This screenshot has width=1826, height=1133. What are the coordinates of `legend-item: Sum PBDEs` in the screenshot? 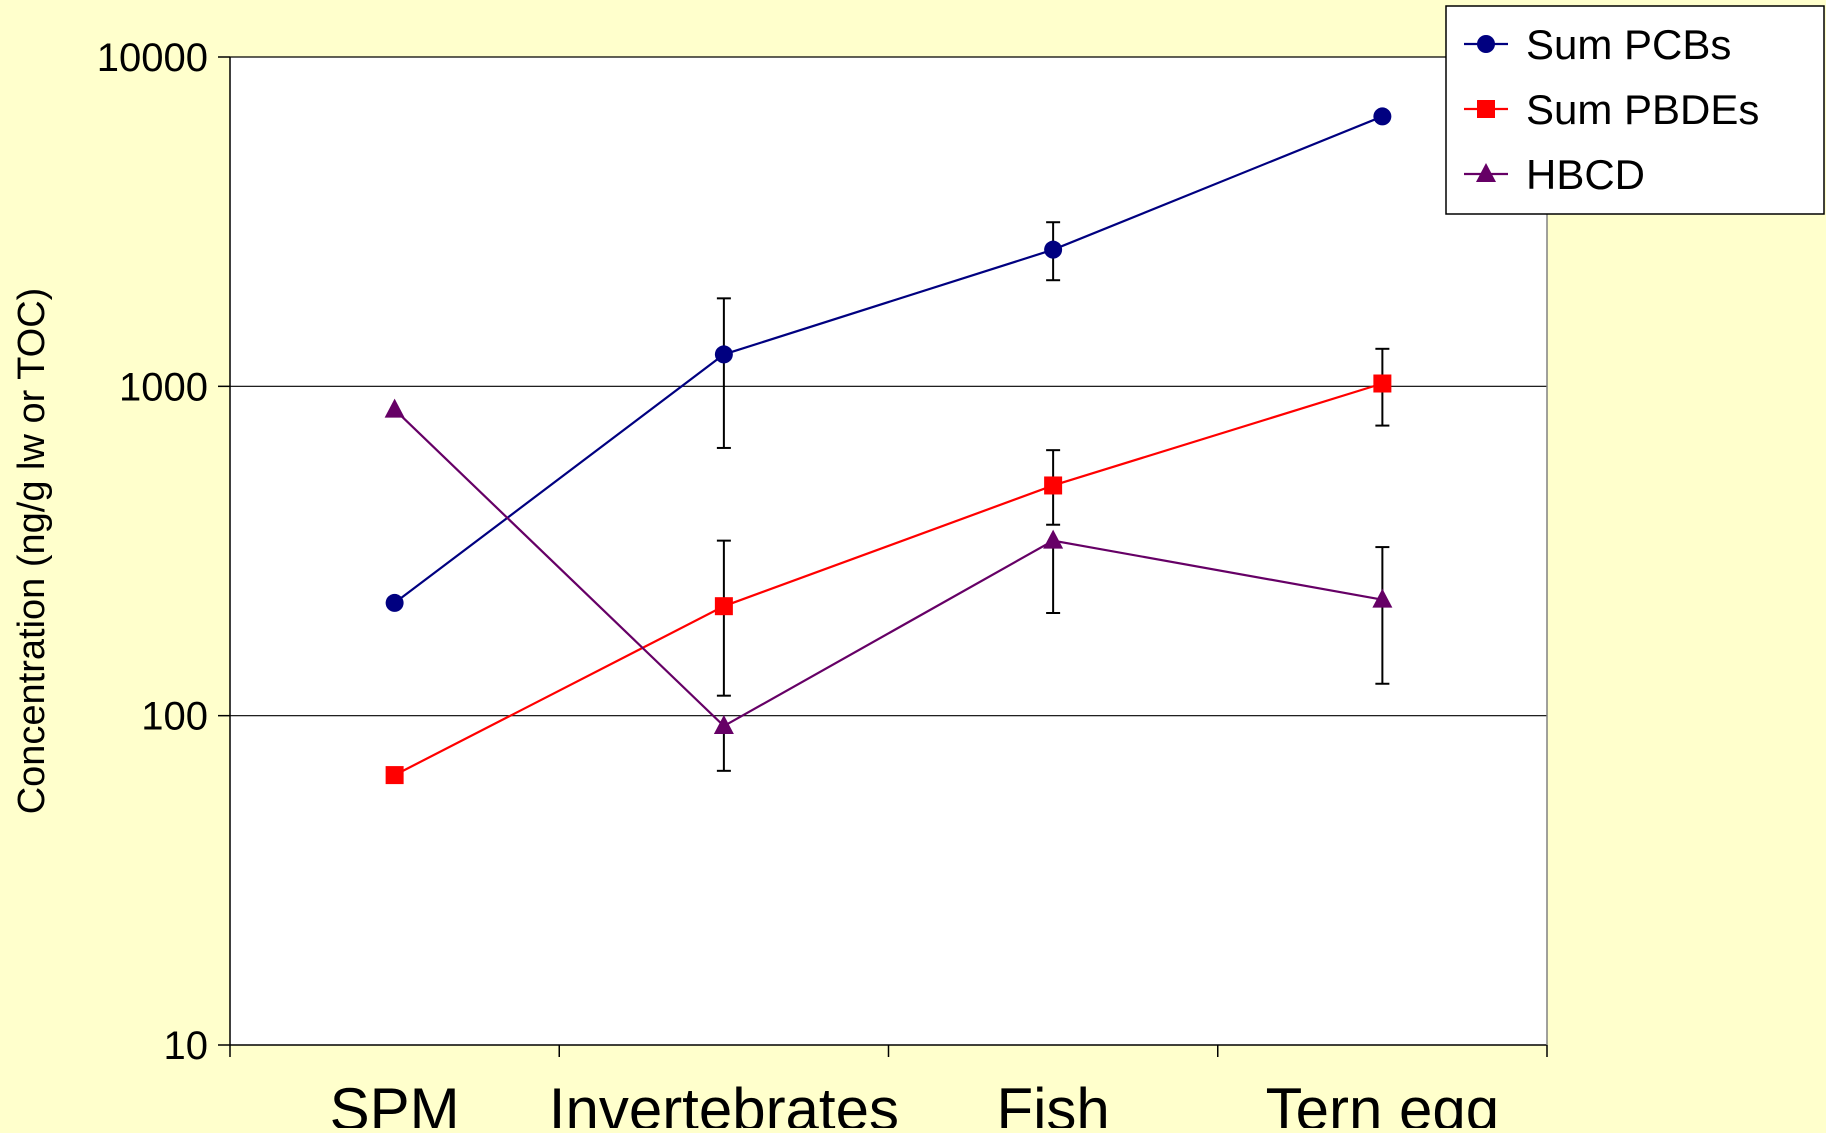 It's located at (1611, 109).